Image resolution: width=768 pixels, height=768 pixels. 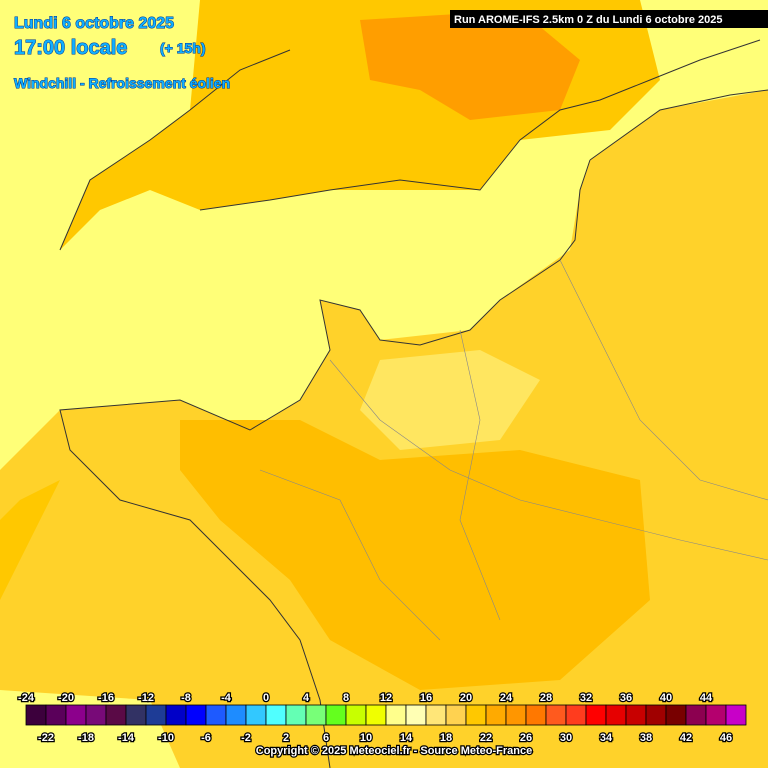 I want to click on legend-label: -10, so click(x=166, y=738).